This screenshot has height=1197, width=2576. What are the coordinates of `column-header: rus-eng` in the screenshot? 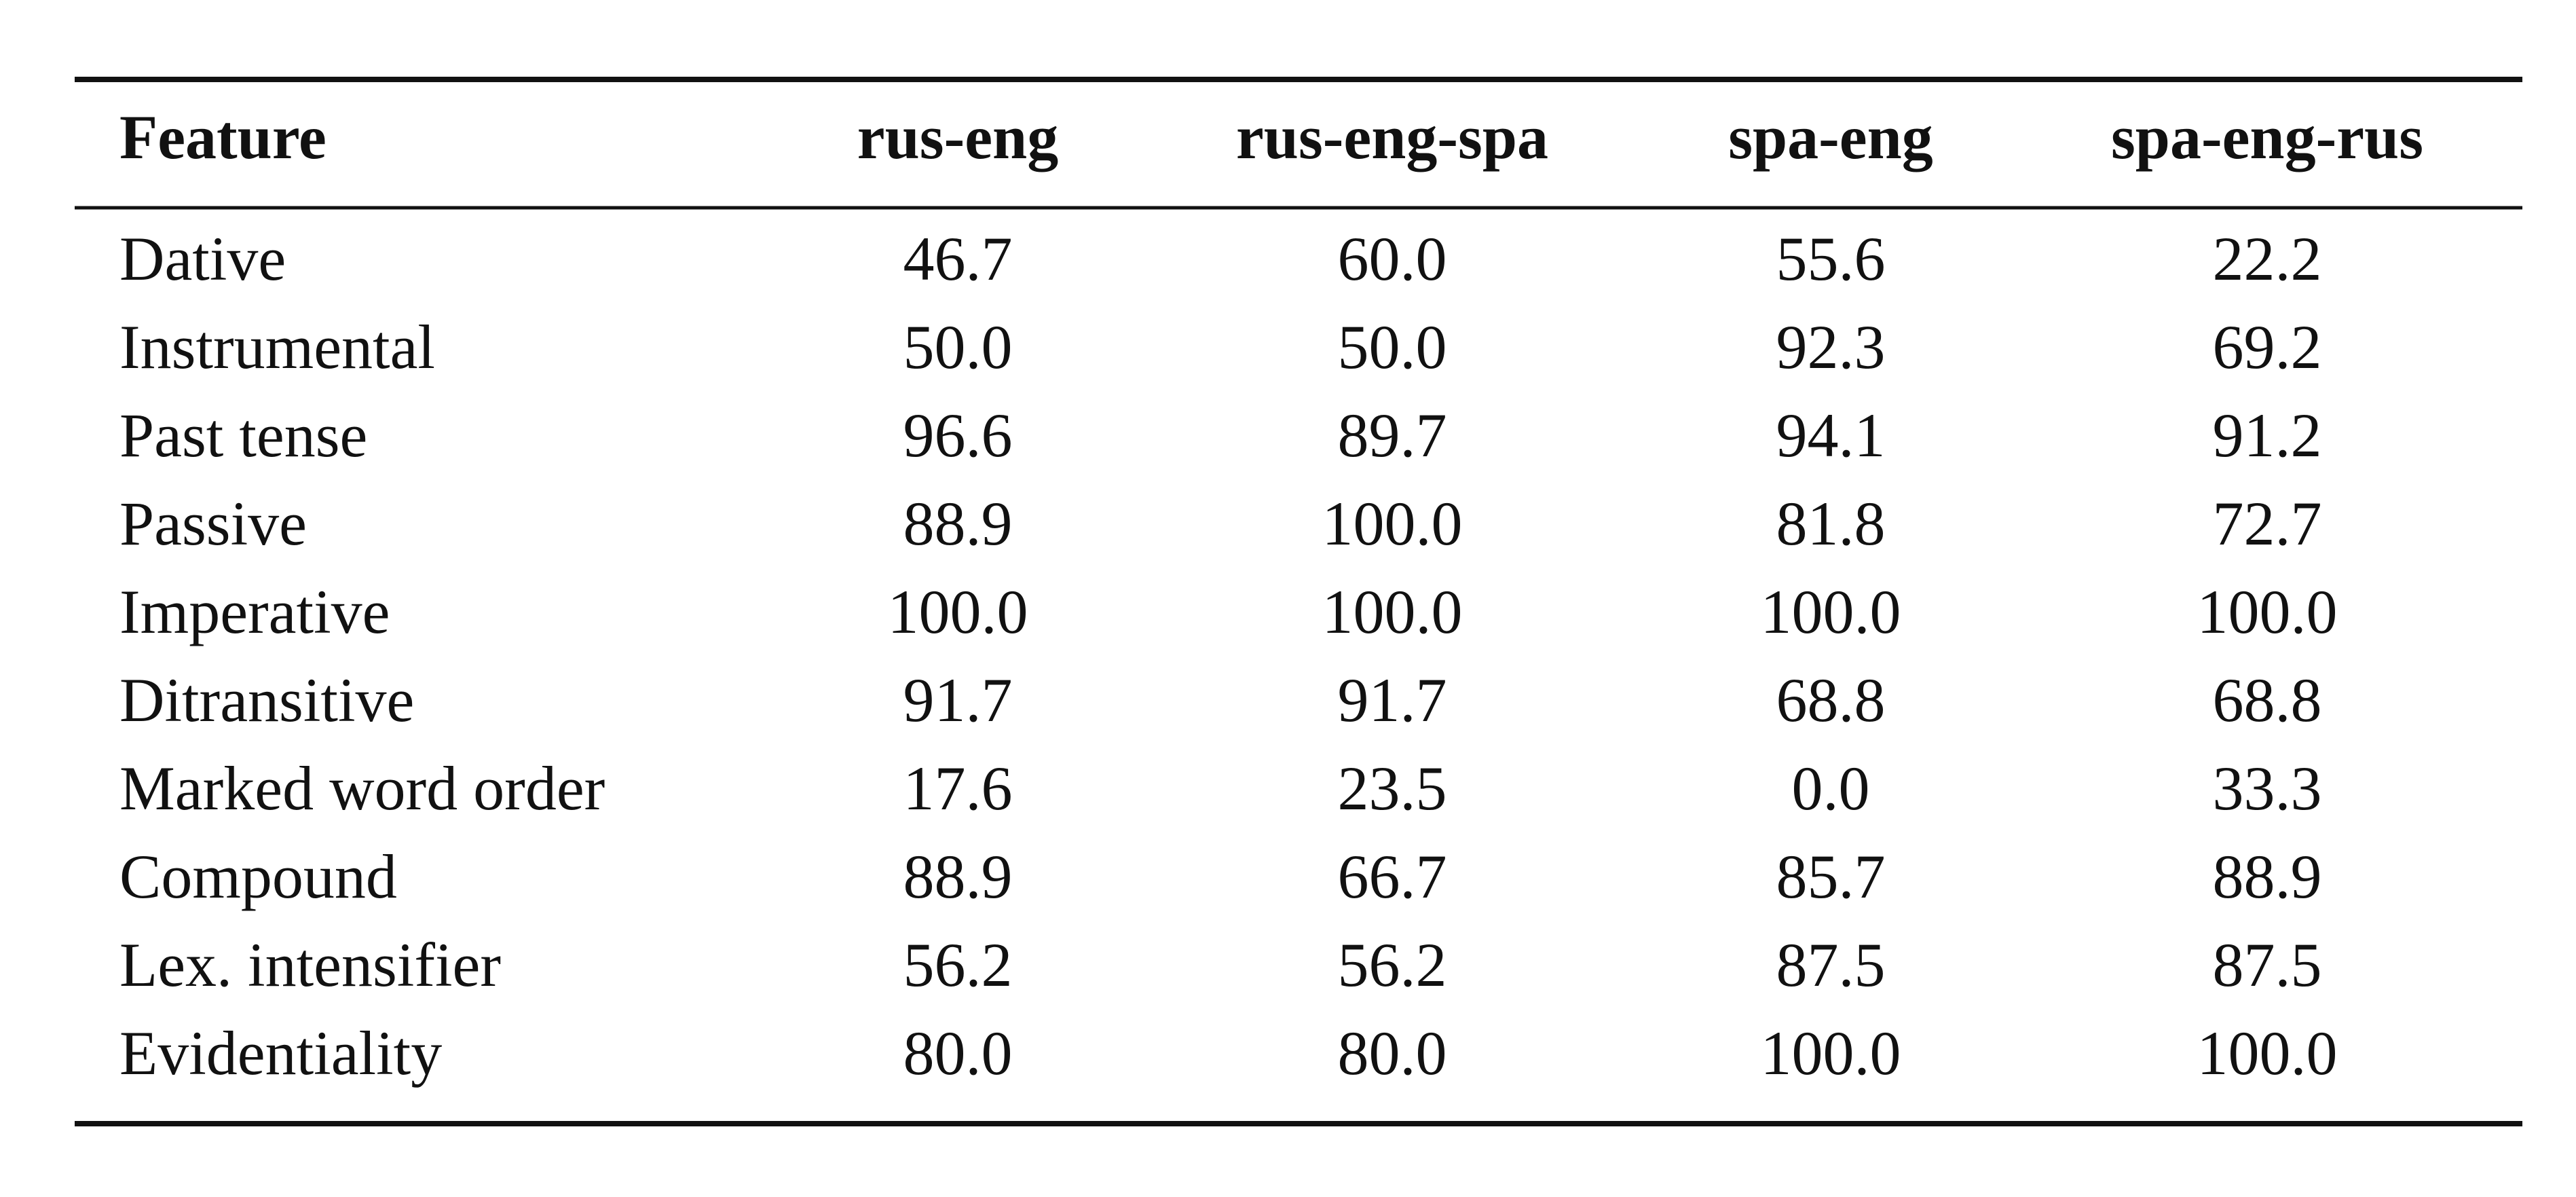 It's located at (958, 137).